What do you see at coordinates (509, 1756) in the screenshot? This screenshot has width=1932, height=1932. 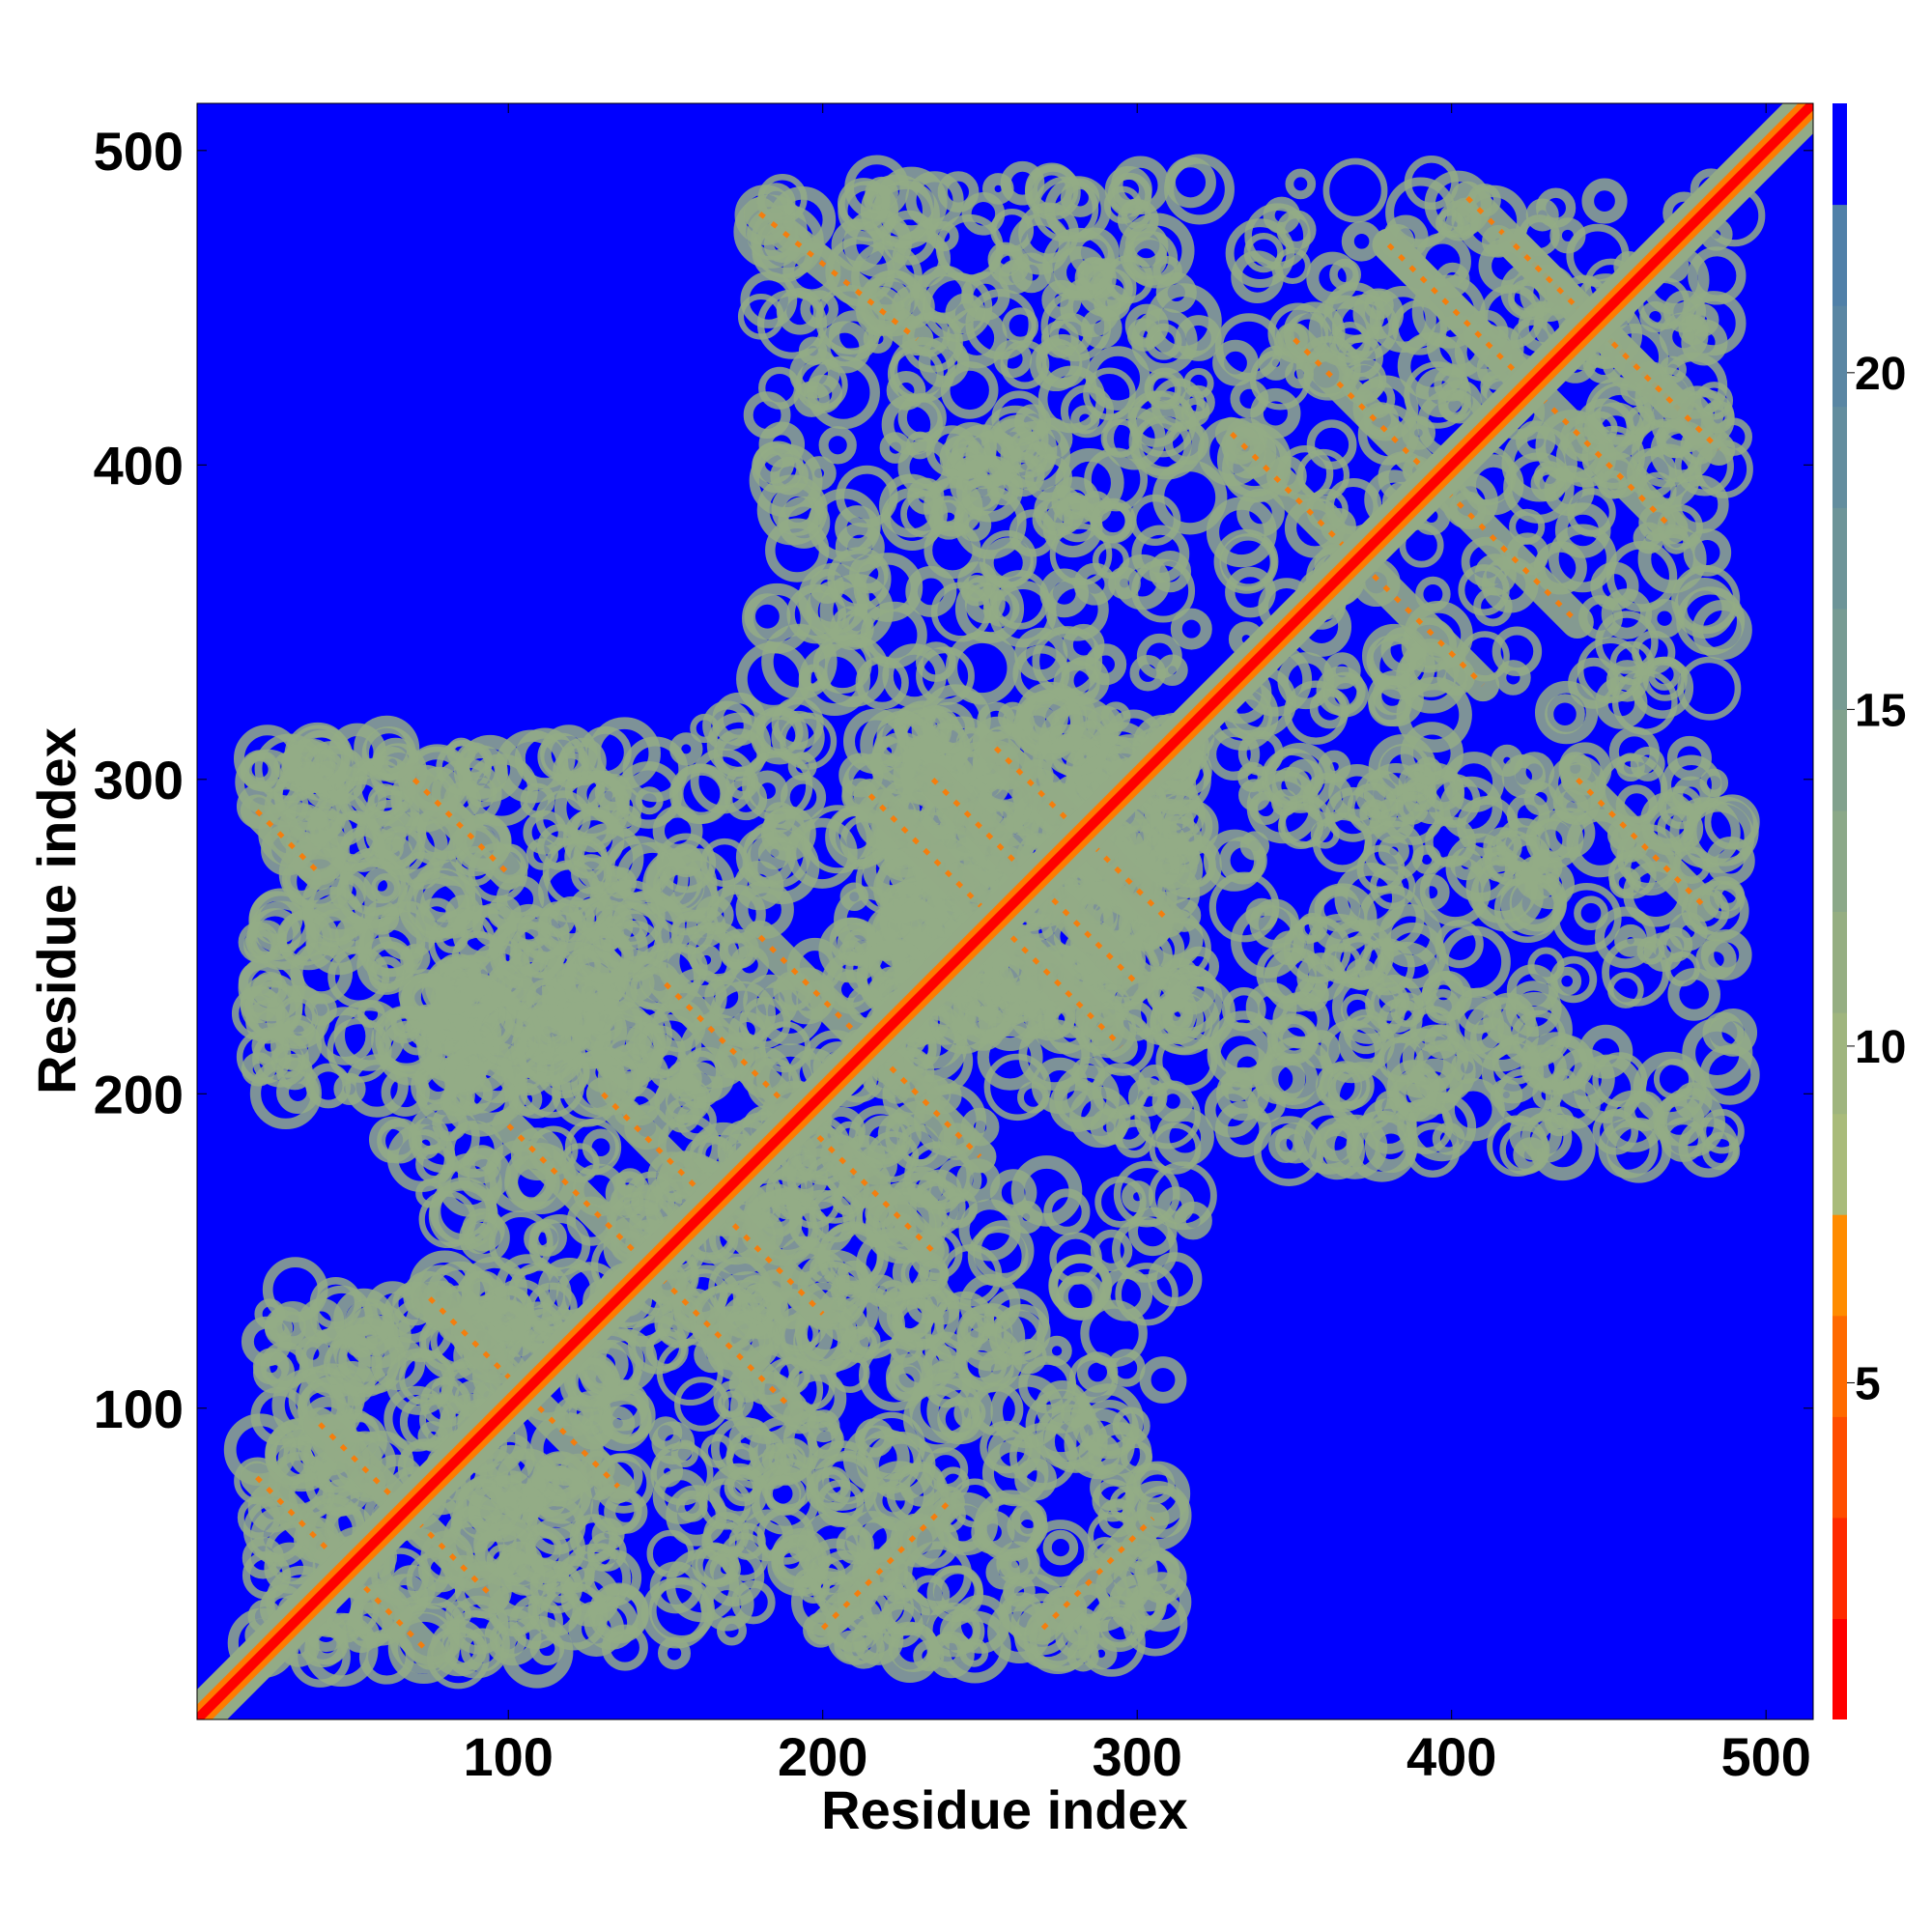 I see `x-tick-label: 100` at bounding box center [509, 1756].